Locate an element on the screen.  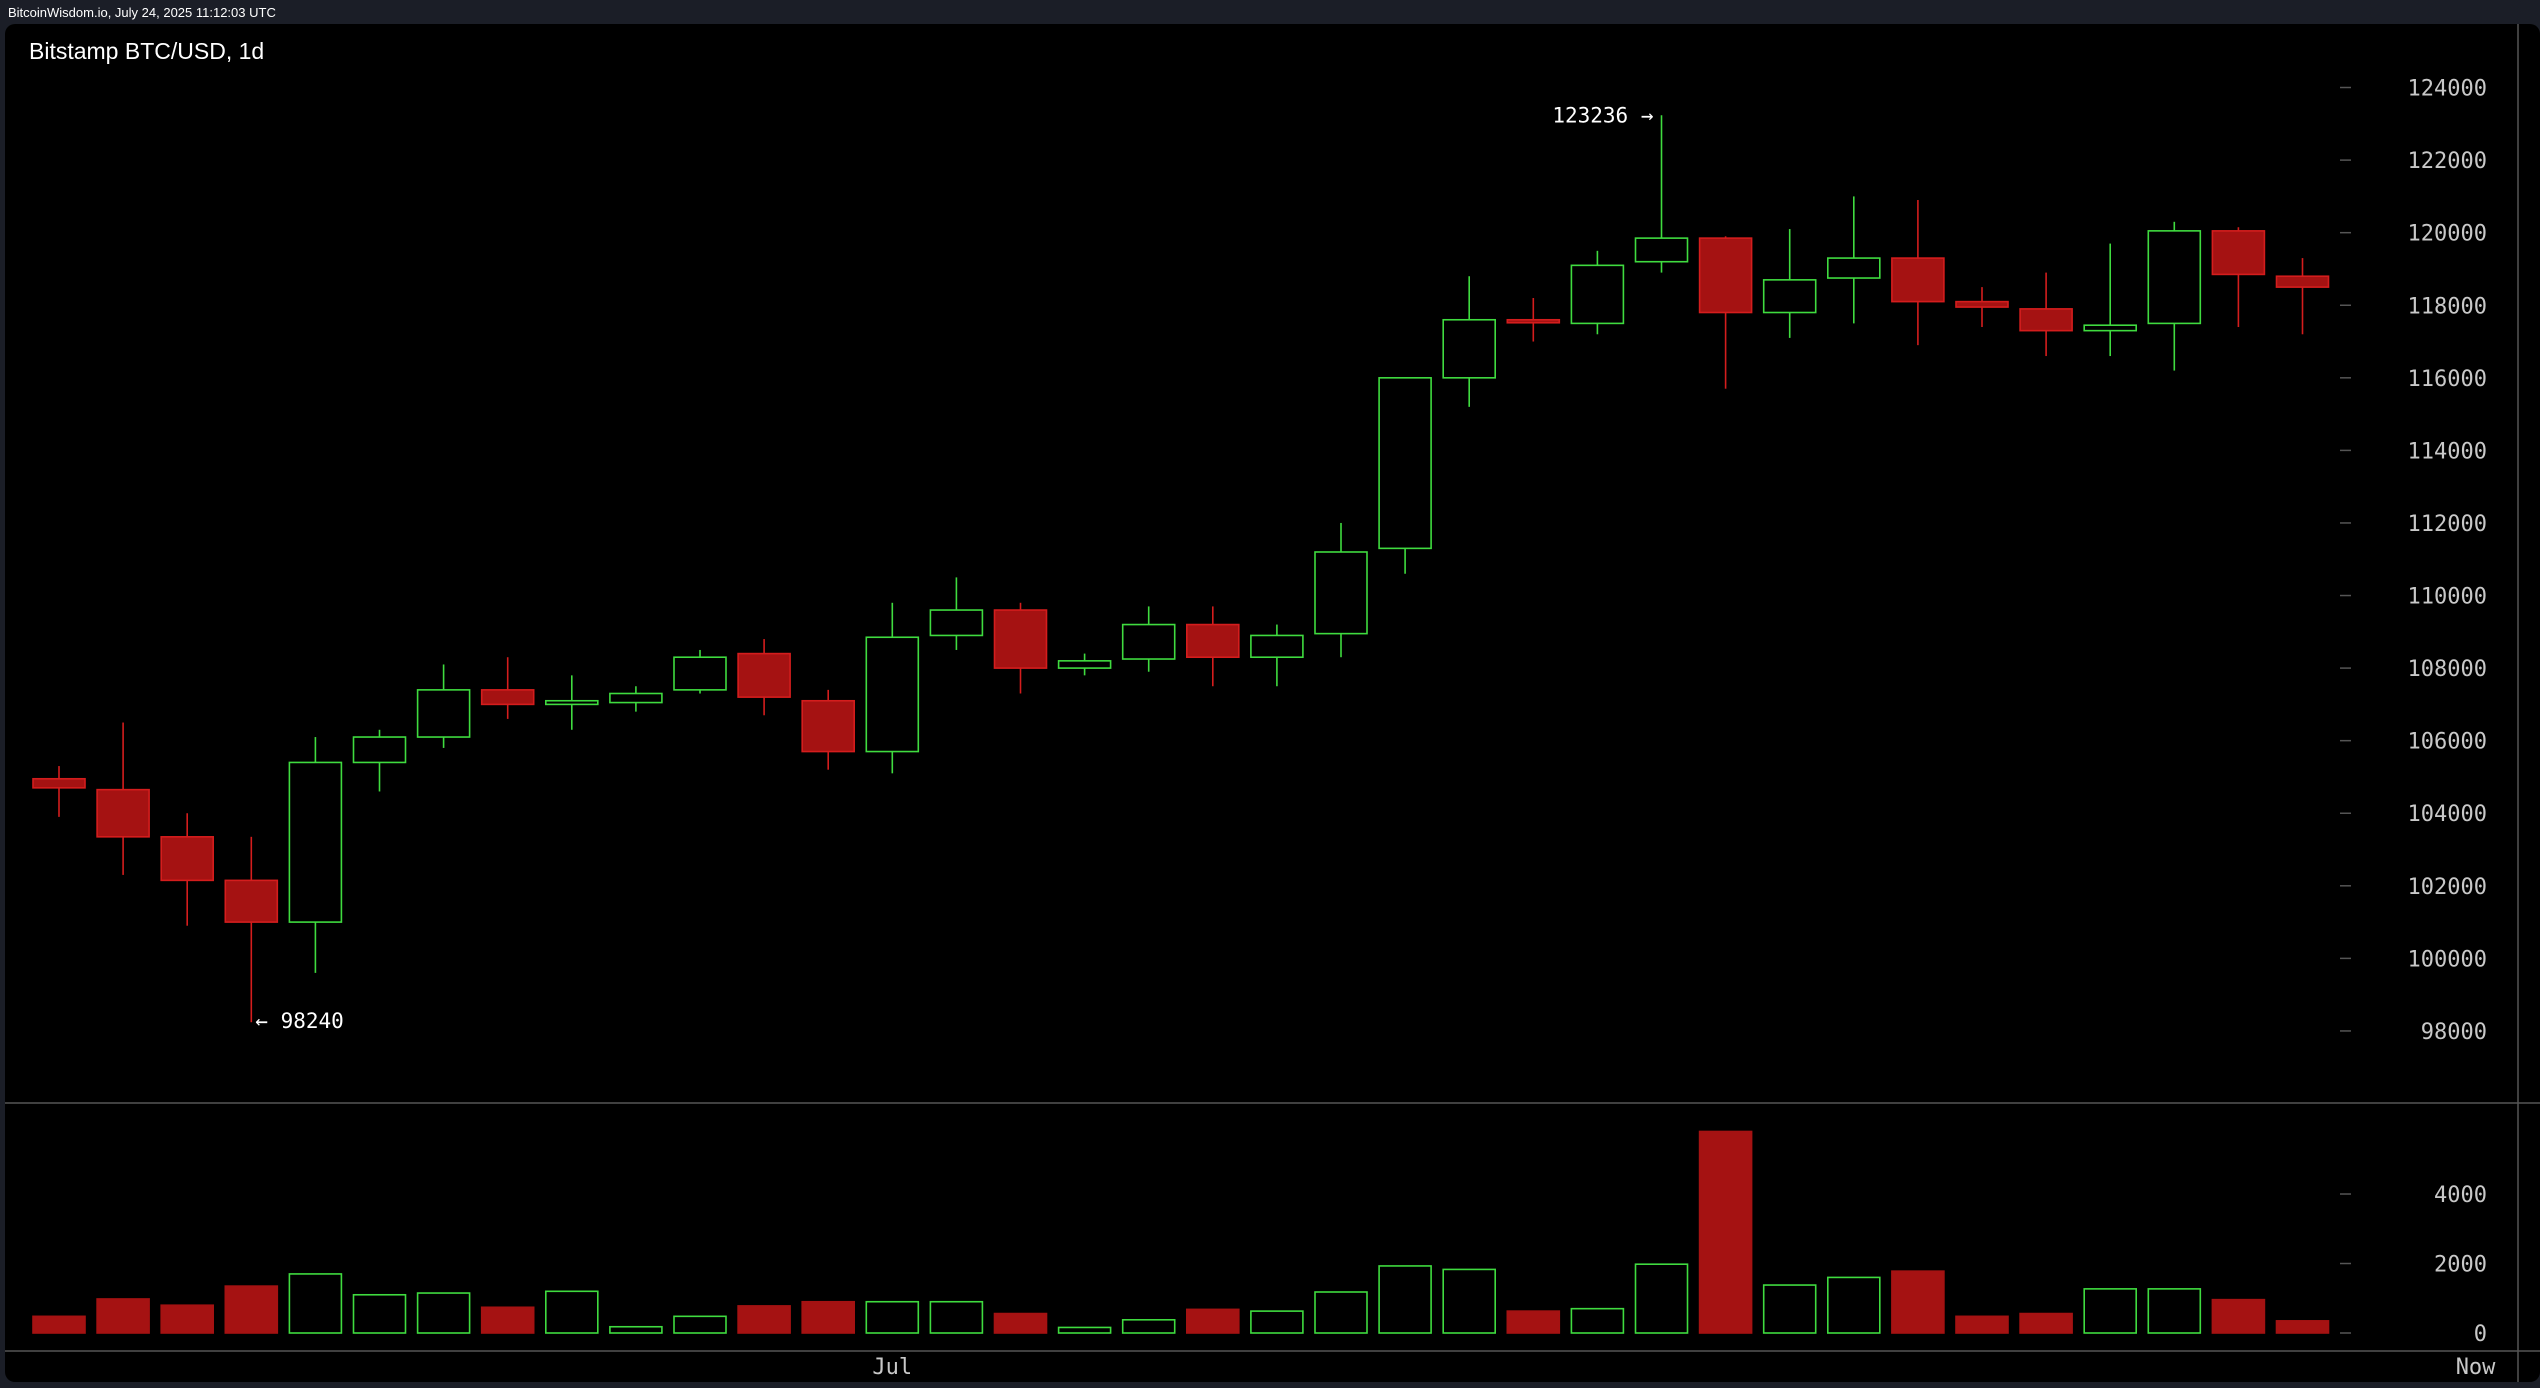
volume-tick-label: 0 is located at coordinates (2480, 1334).